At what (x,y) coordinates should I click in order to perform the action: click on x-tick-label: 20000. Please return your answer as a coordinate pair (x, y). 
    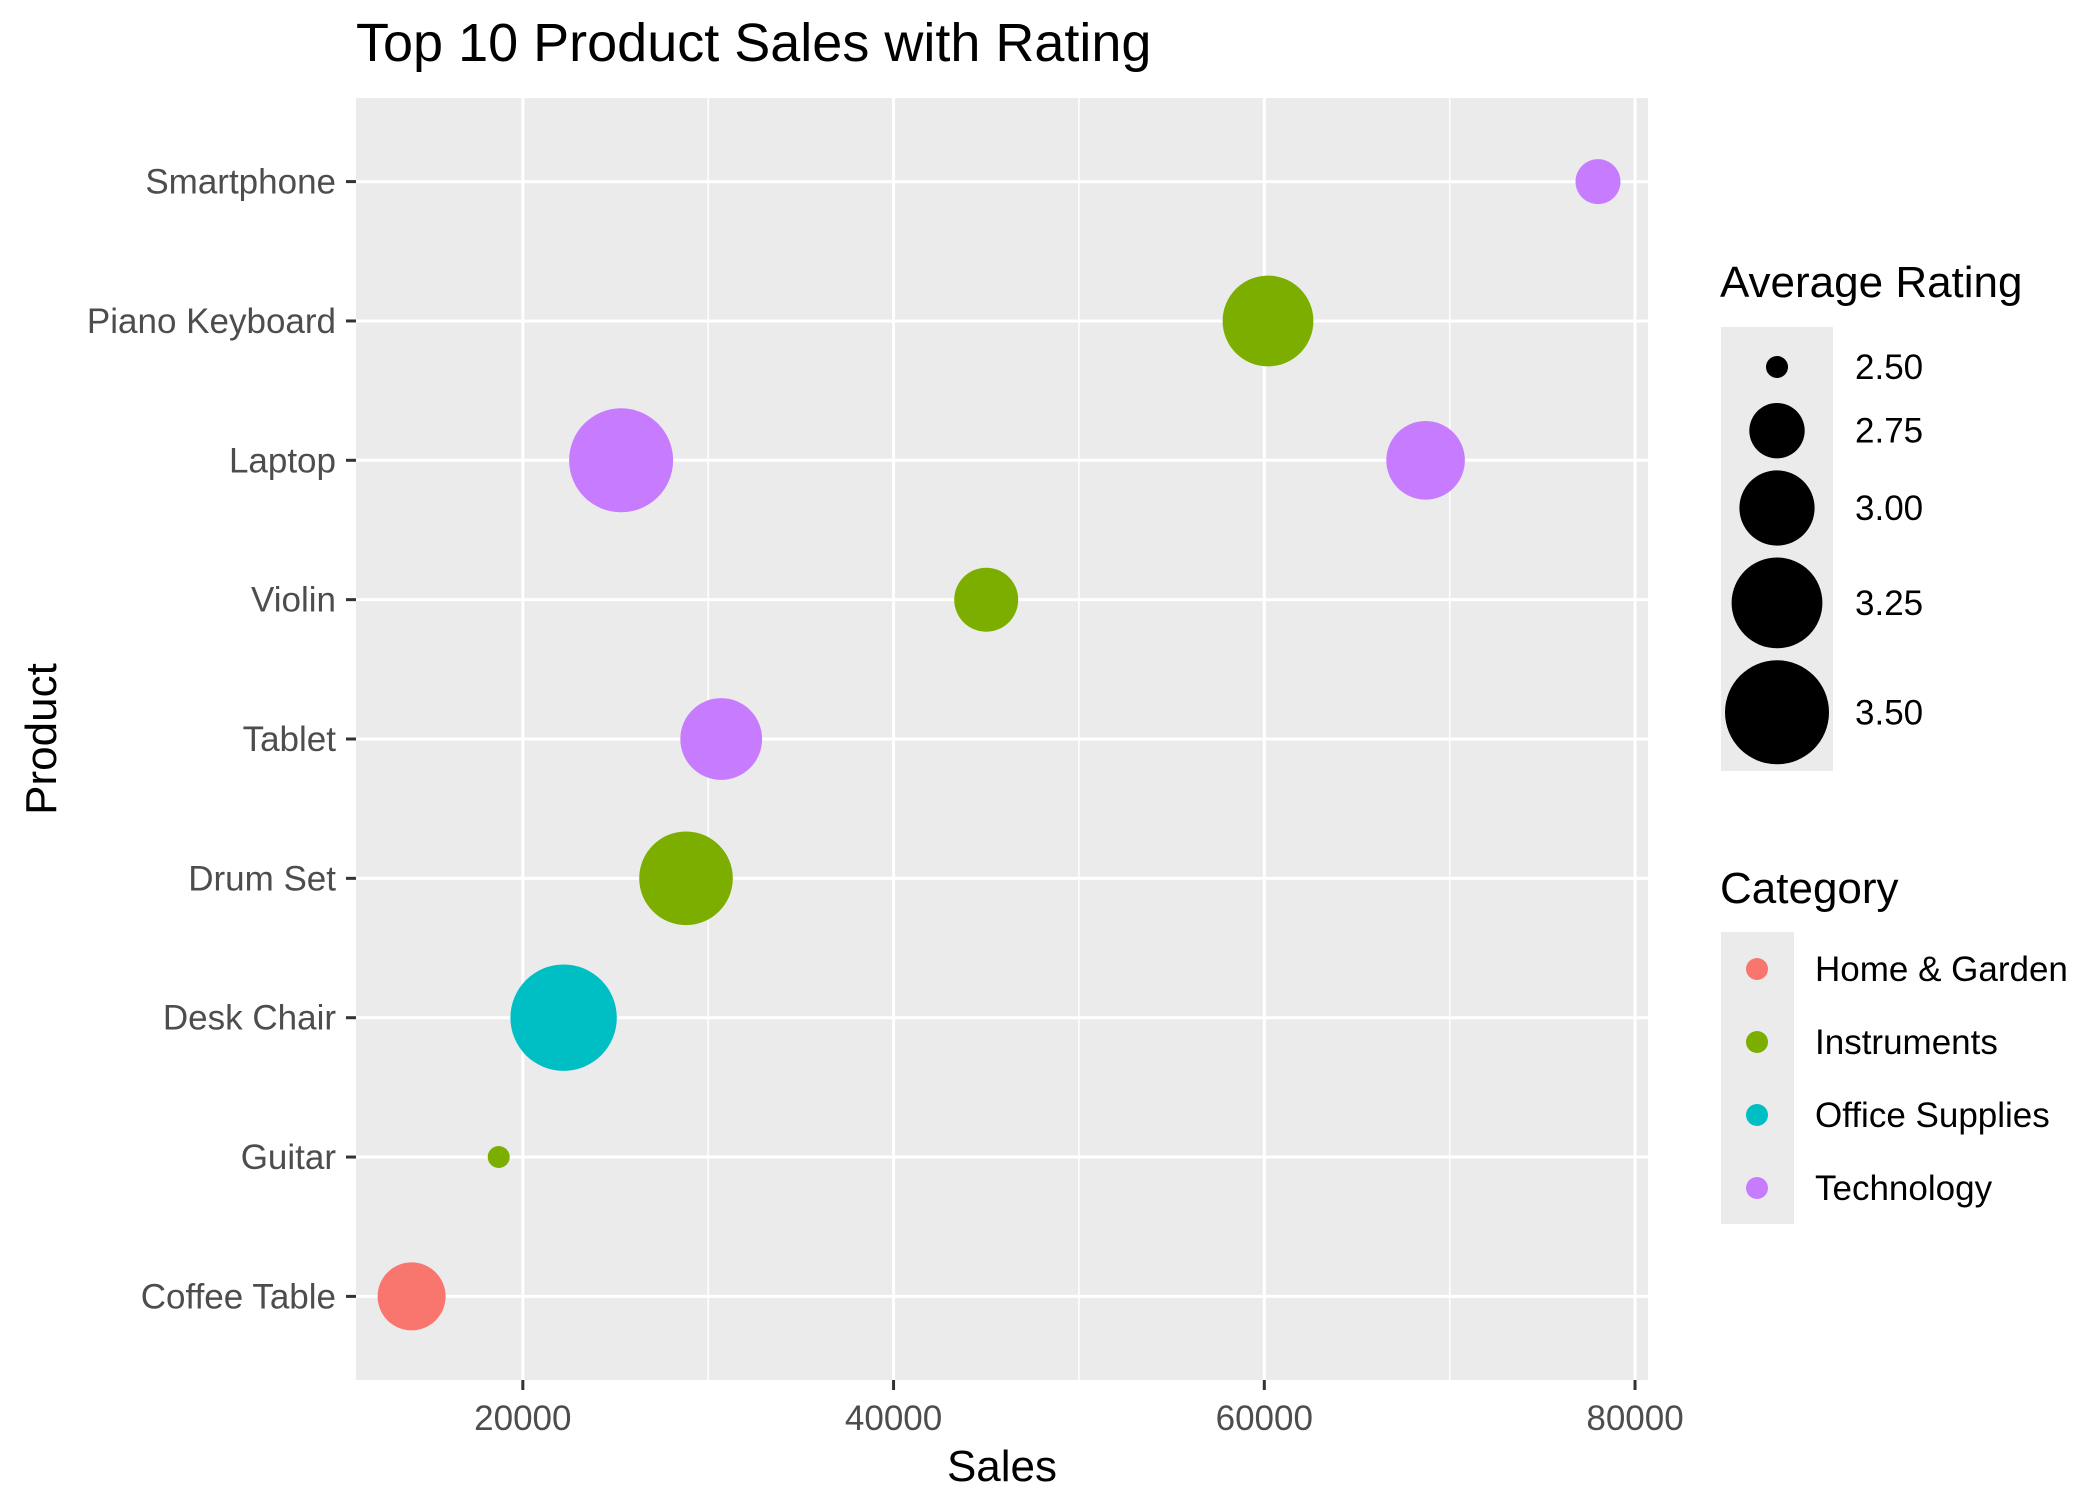
    Looking at the image, I should click on (522, 1418).